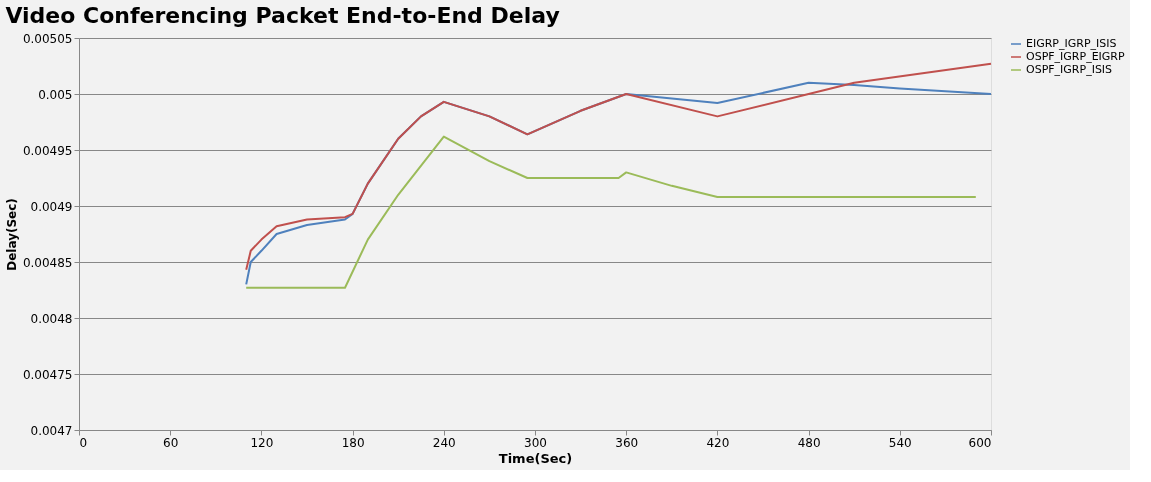 Image resolution: width=1151 pixels, height=482 pixels. Describe the element at coordinates (980, 442) in the screenshot. I see `x-tick-label: 600` at that location.